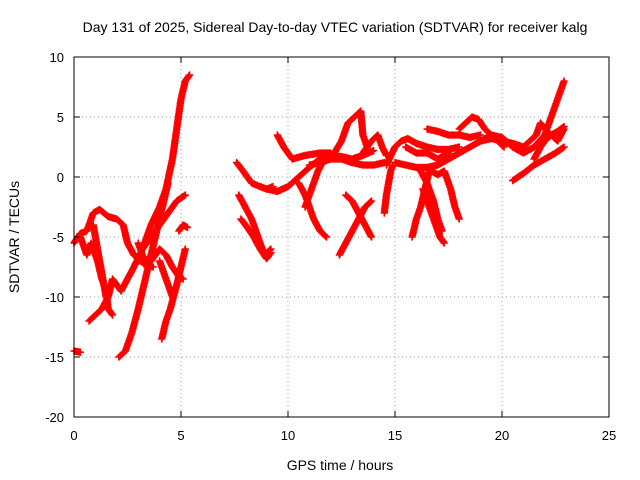 This screenshot has width=640, height=480. What do you see at coordinates (288, 435) in the screenshot?
I see `x-tick-label: 10` at bounding box center [288, 435].